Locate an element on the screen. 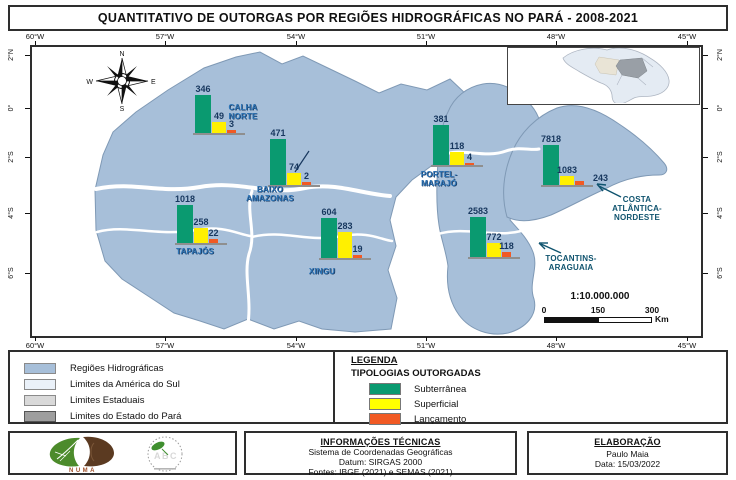 The image size is (736, 480). label-line: PORTEL- is located at coordinates (439, 174).